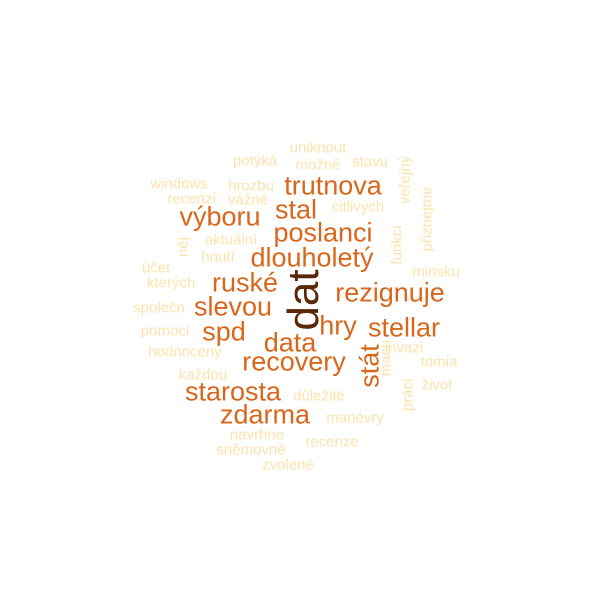 This screenshot has height=600, width=600. Describe the element at coordinates (397, 245) in the screenshot. I see `word-funkci: funkci` at that location.